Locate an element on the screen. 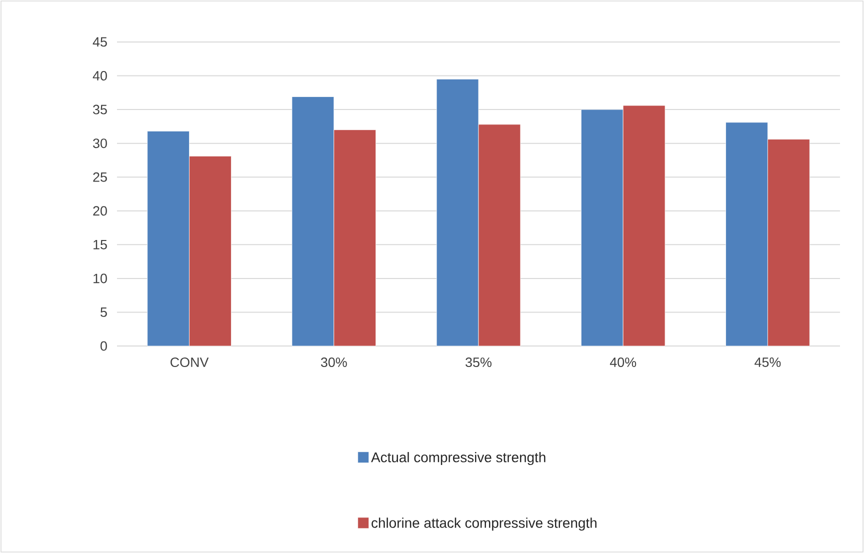 This screenshot has width=864, height=553. x-tick-label: 40% is located at coordinates (623, 363).